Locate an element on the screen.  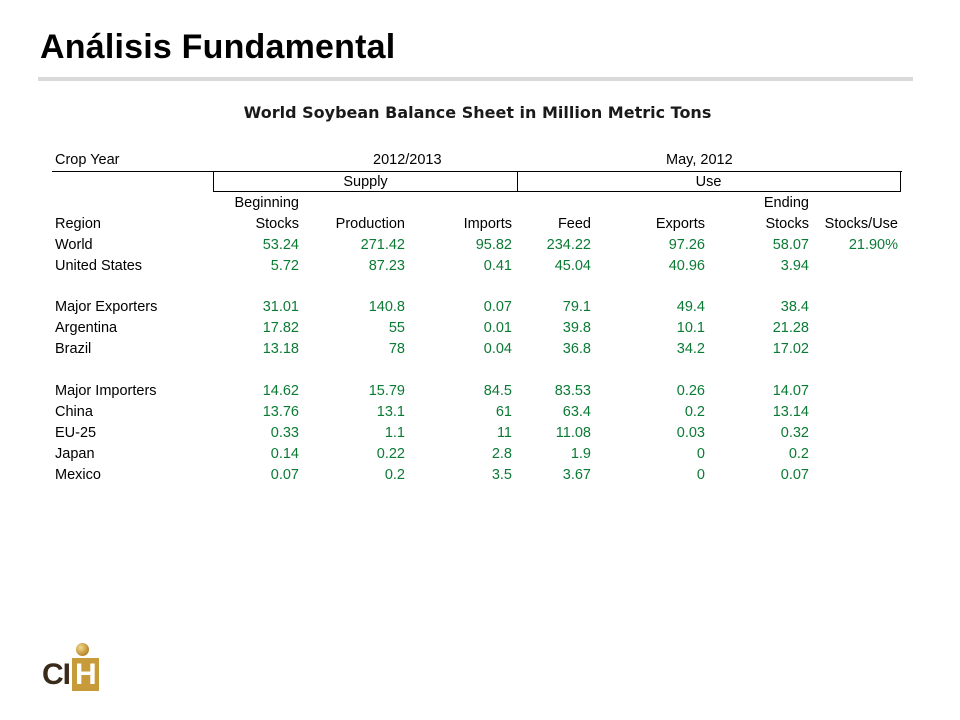
row-stocks-use: 21.90% is located at coordinates (873, 245).